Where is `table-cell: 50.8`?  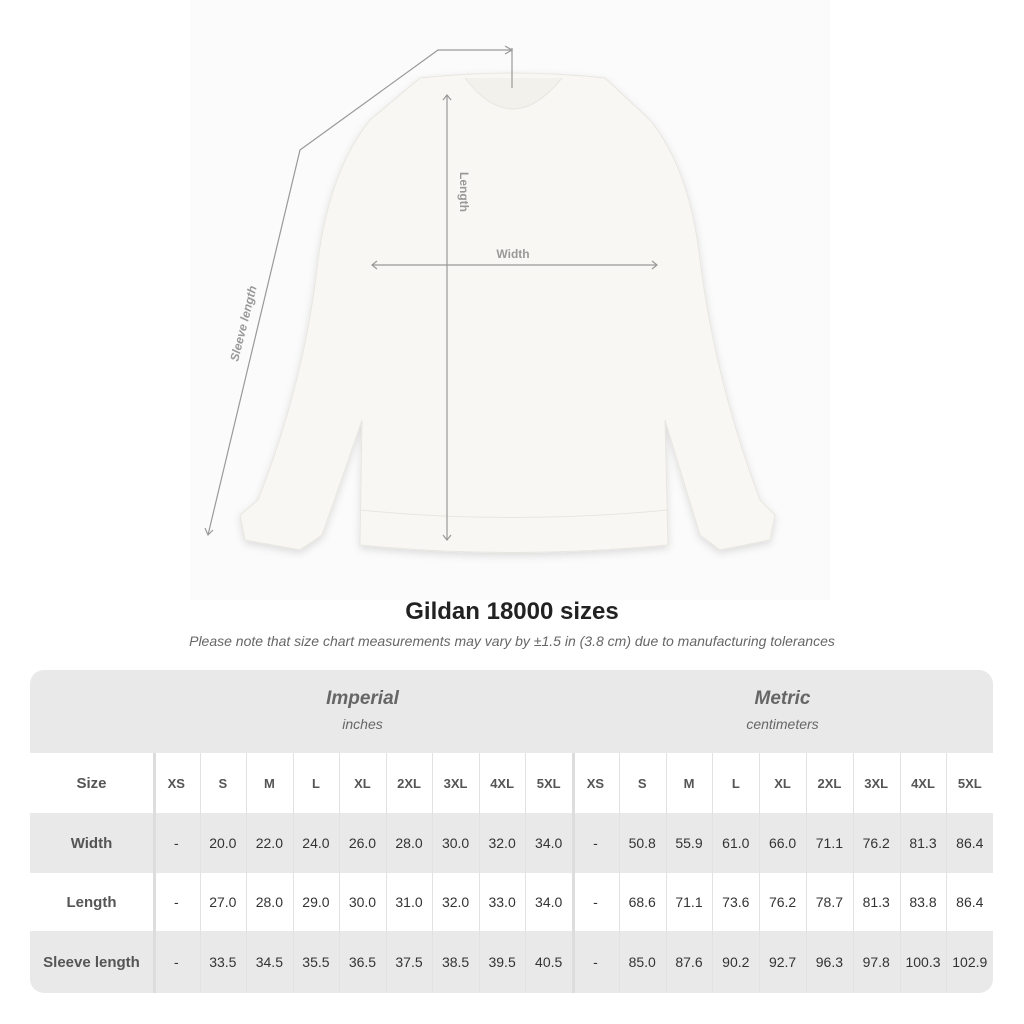 table-cell: 50.8 is located at coordinates (642, 843).